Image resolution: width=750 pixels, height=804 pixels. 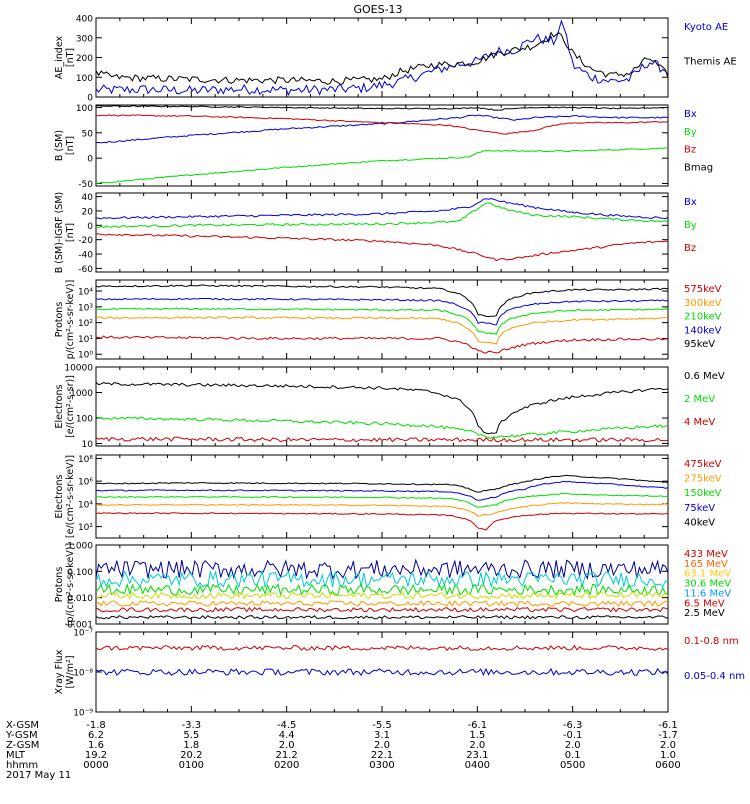 I want to click on legend-140kev: 140keV, so click(x=703, y=330).